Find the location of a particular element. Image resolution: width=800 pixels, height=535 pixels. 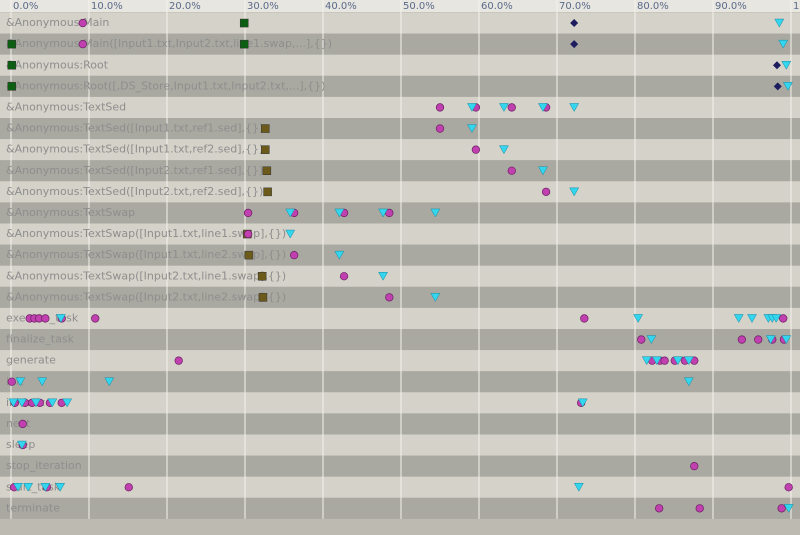

x-tick-label: 1 is located at coordinates (796, 6).